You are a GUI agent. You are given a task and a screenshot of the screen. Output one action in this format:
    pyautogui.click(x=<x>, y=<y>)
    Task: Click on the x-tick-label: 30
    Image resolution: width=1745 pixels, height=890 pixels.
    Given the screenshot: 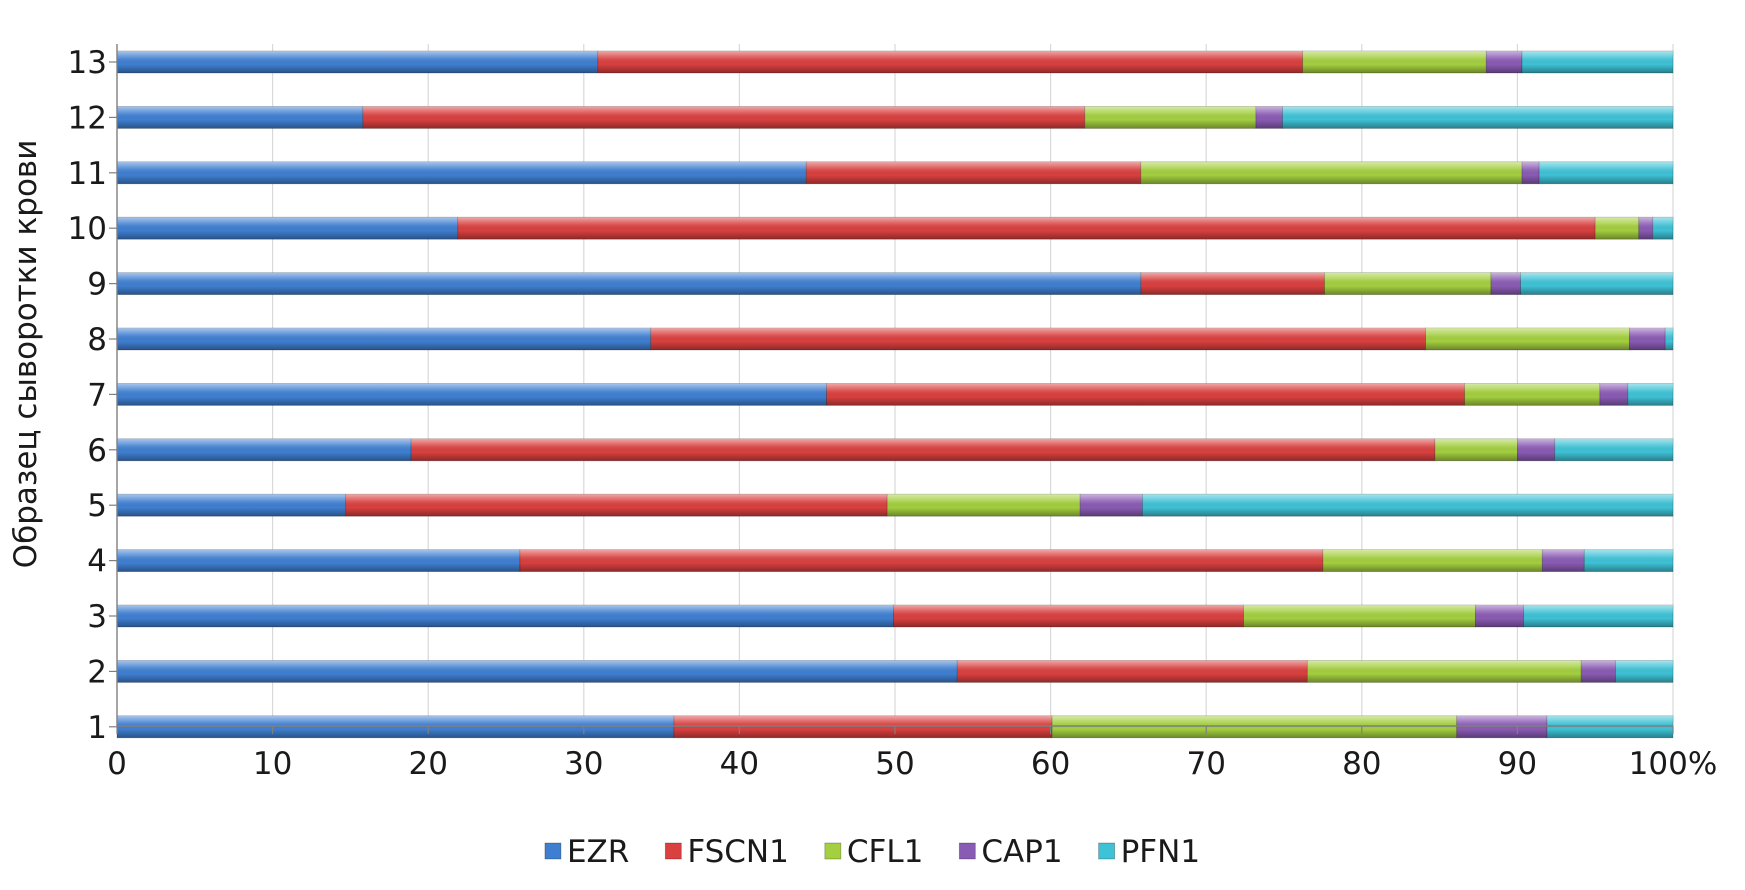 What is the action you would take?
    pyautogui.click(x=583, y=764)
    